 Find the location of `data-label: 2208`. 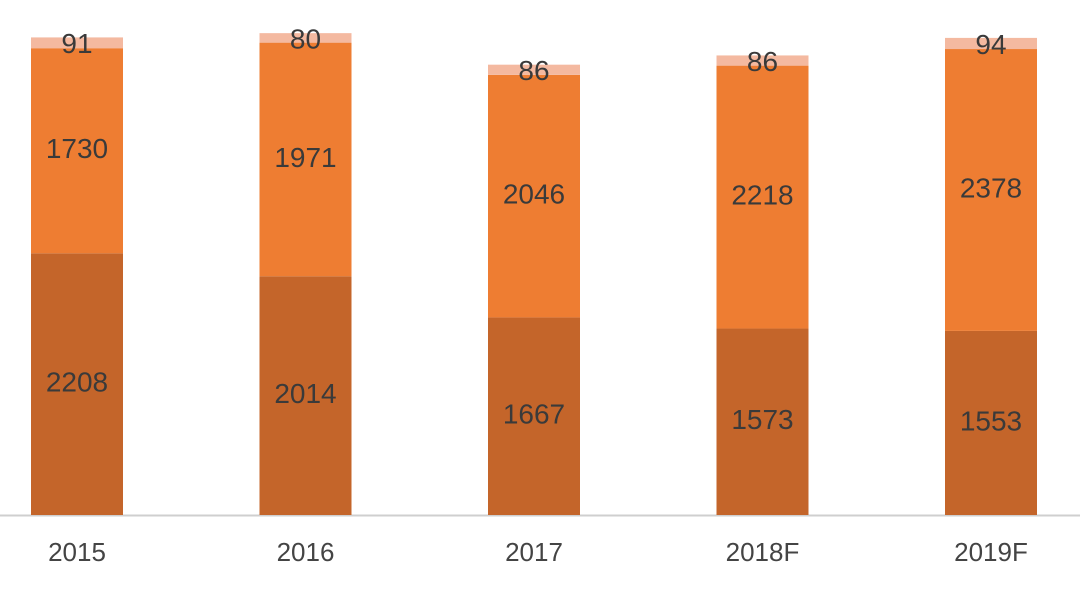

data-label: 2208 is located at coordinates (77, 382).